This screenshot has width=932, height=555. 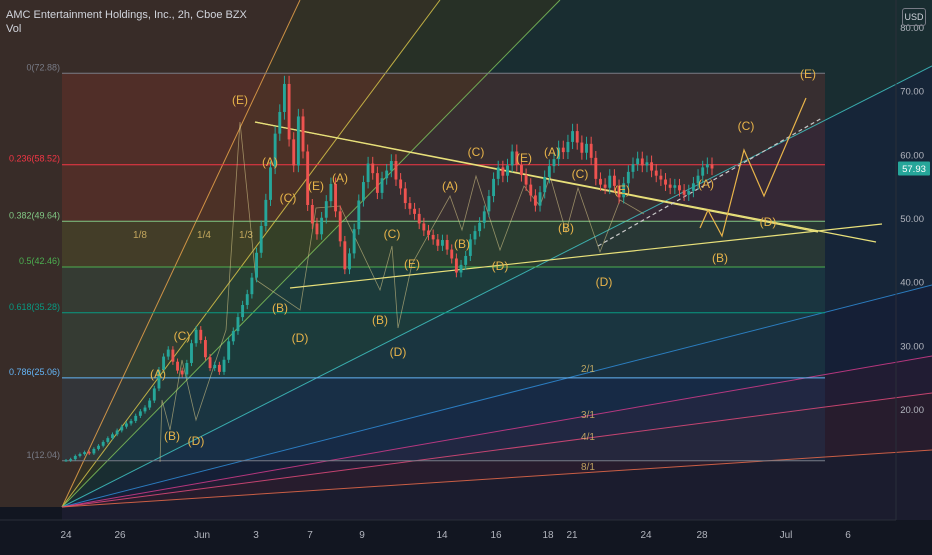 I want to click on time-tick-label: 24, so click(x=66, y=535).